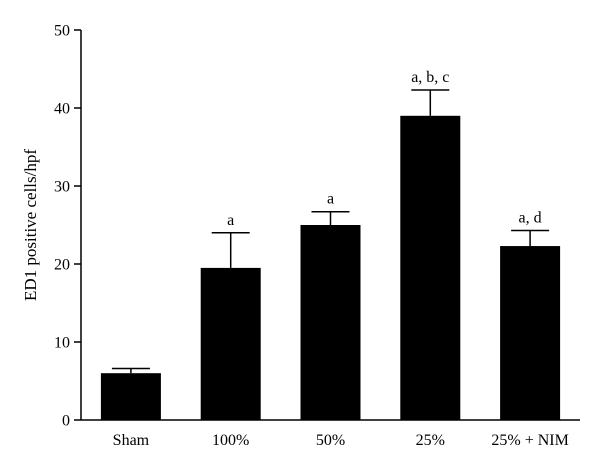  What do you see at coordinates (62, 109) in the screenshot?
I see `y-tick-label: 40` at bounding box center [62, 109].